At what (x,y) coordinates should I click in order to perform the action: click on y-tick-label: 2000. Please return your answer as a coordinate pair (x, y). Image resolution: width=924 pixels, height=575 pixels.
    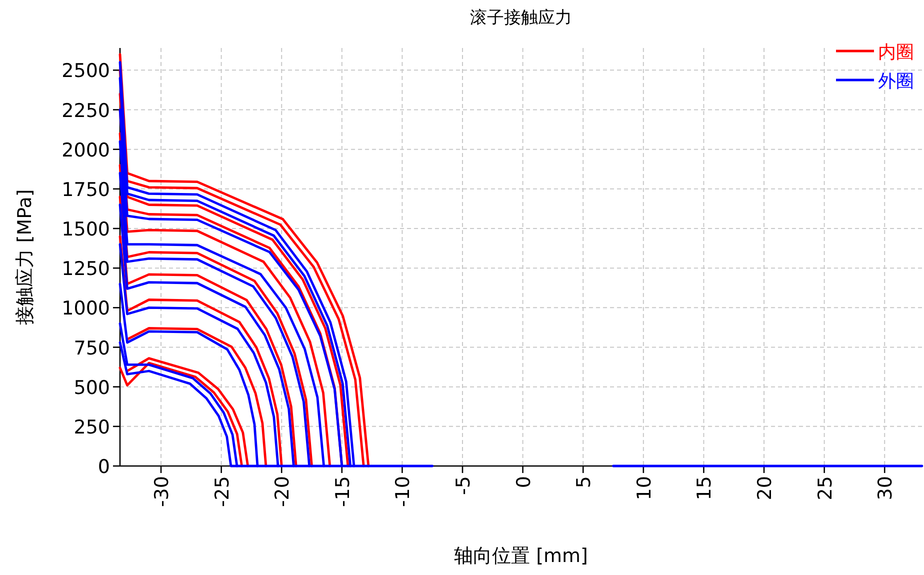
    Looking at the image, I should click on (86, 150).